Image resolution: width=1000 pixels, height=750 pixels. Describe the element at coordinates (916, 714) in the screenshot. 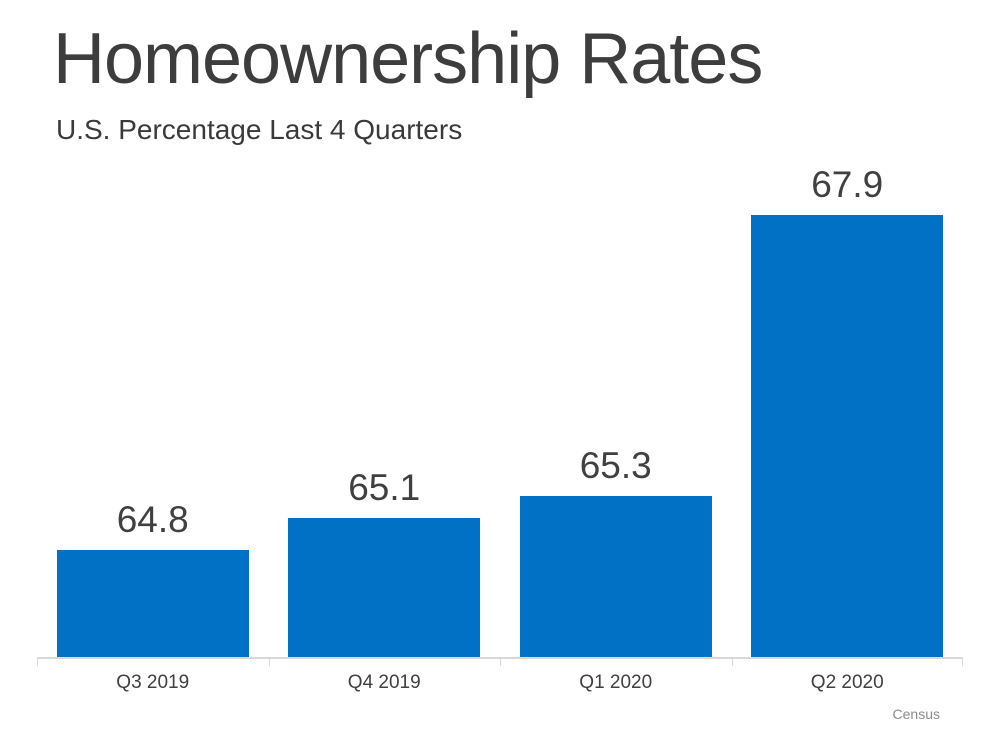

I see `source-label: Census` at that location.